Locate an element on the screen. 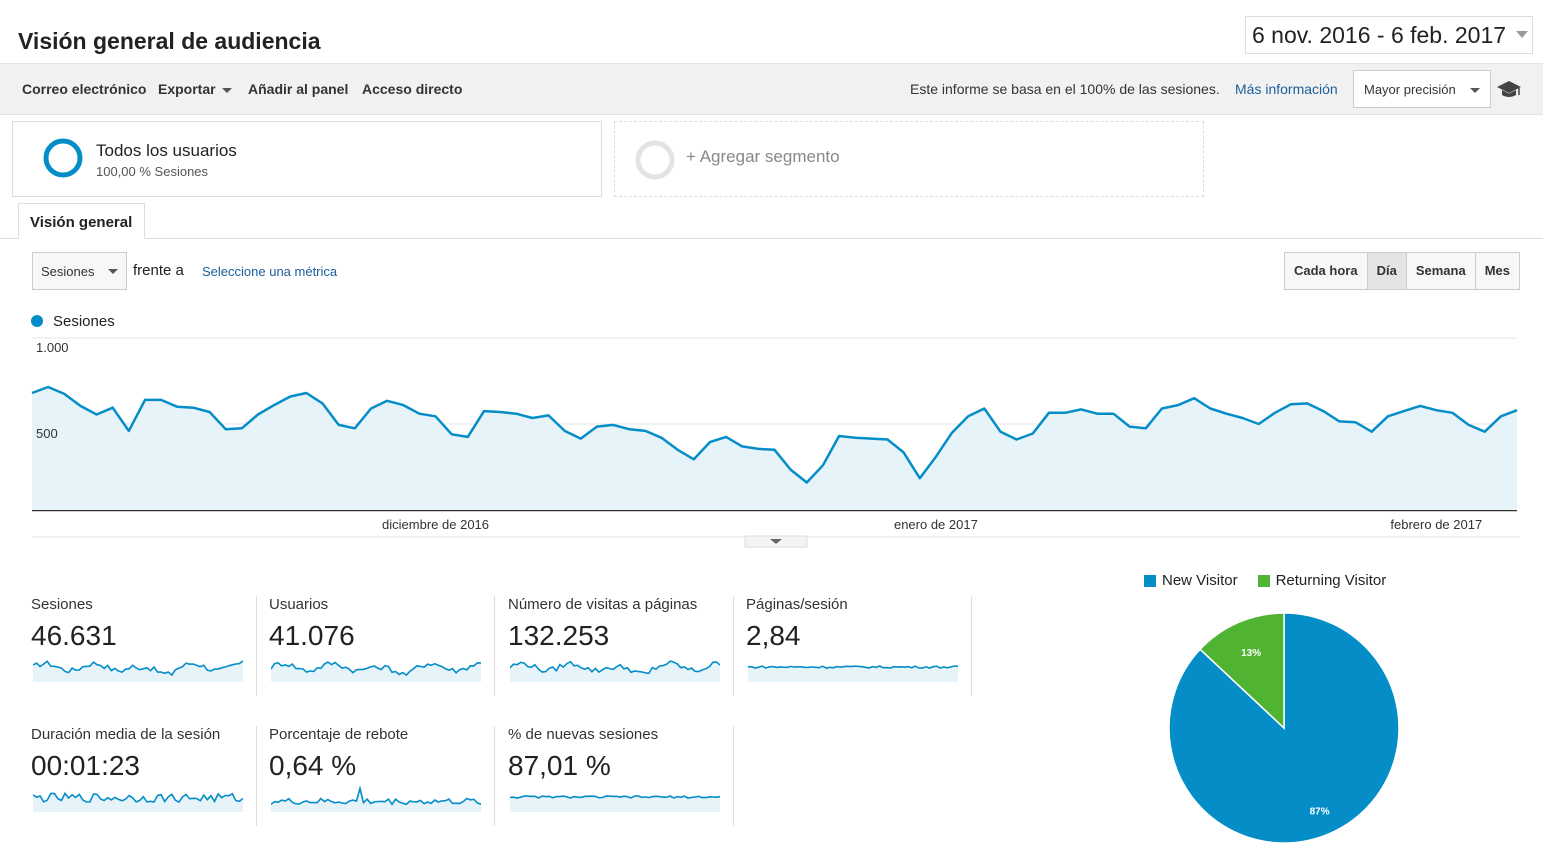  scorecard-value: 87,01 % is located at coordinates (559, 765).